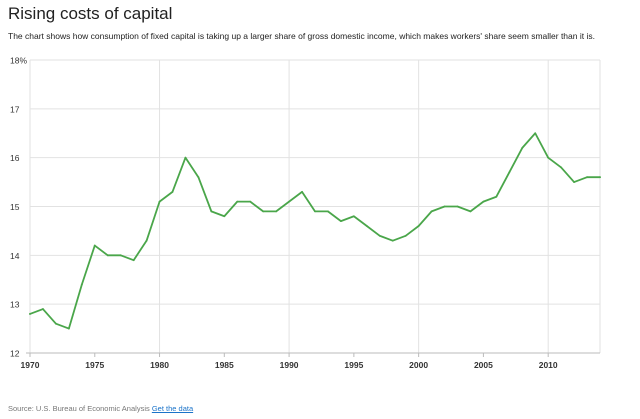  I want to click on data-point-1995, so click(353, 216).